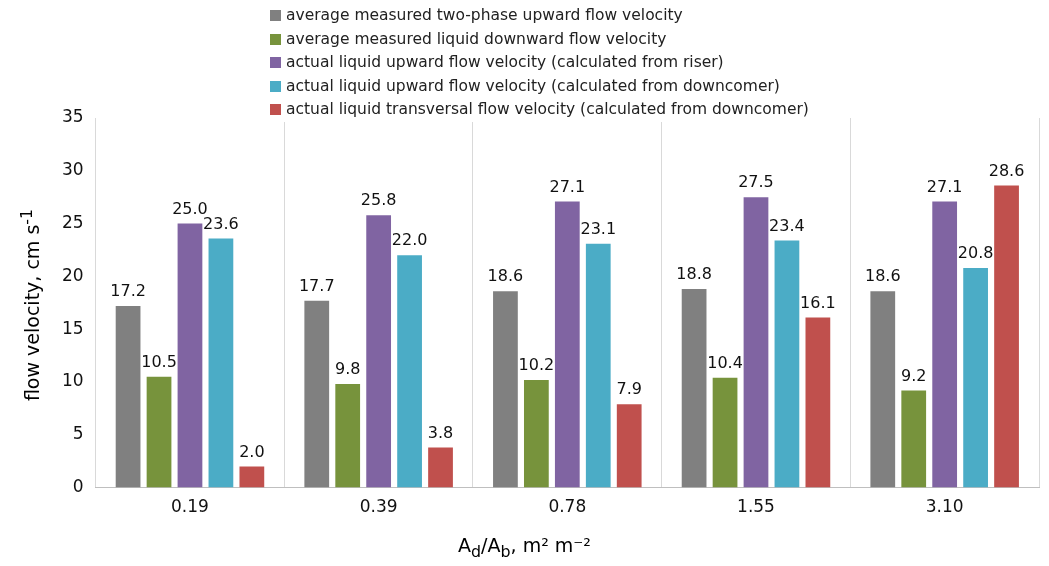  Describe the element at coordinates (694, 274) in the screenshot. I see `data-label: 18.8` at that location.